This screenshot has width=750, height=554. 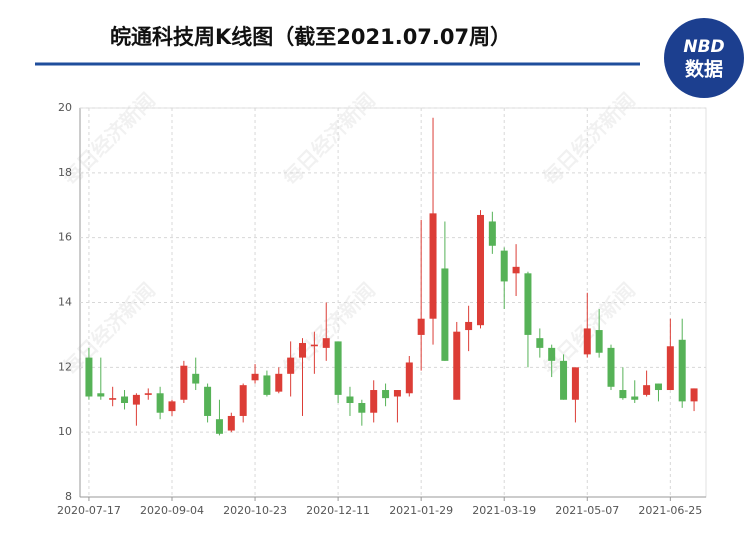 I want to click on y-tick-label: 8, so click(x=68, y=496).